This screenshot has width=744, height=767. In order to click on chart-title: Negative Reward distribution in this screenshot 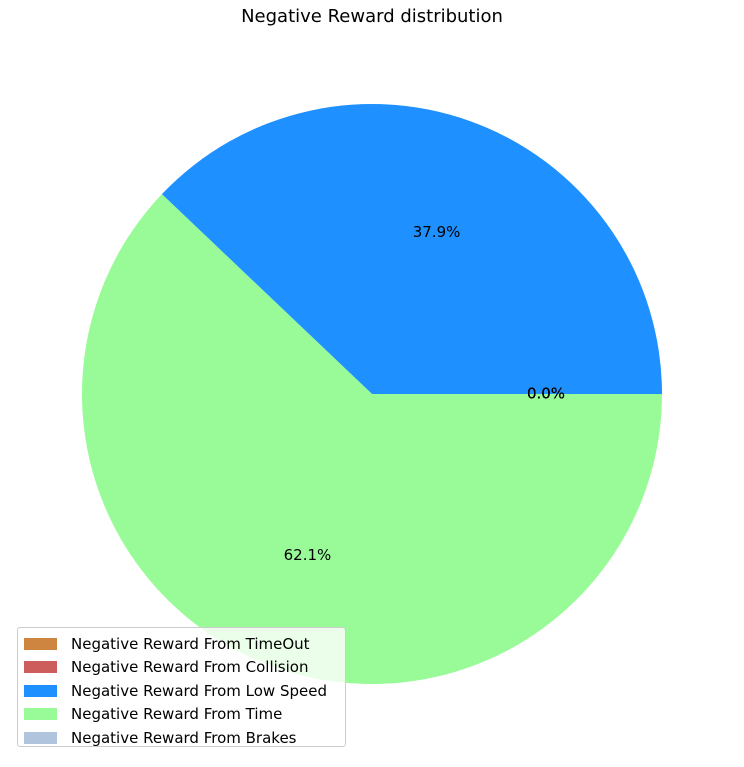, I will do `click(372, 16)`.